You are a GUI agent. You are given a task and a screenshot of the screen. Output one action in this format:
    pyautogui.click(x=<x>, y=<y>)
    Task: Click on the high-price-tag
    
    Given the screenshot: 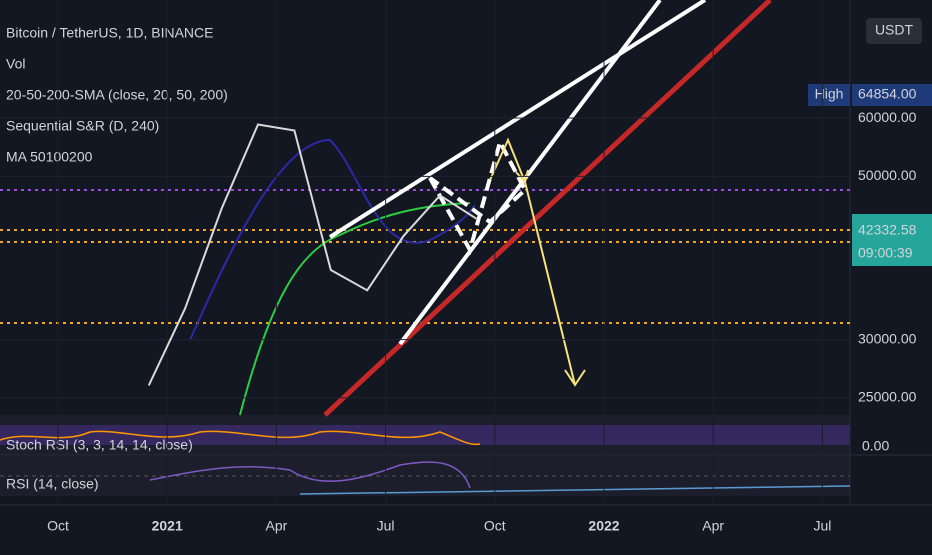 What is the action you would take?
    pyautogui.click(x=892, y=95)
    